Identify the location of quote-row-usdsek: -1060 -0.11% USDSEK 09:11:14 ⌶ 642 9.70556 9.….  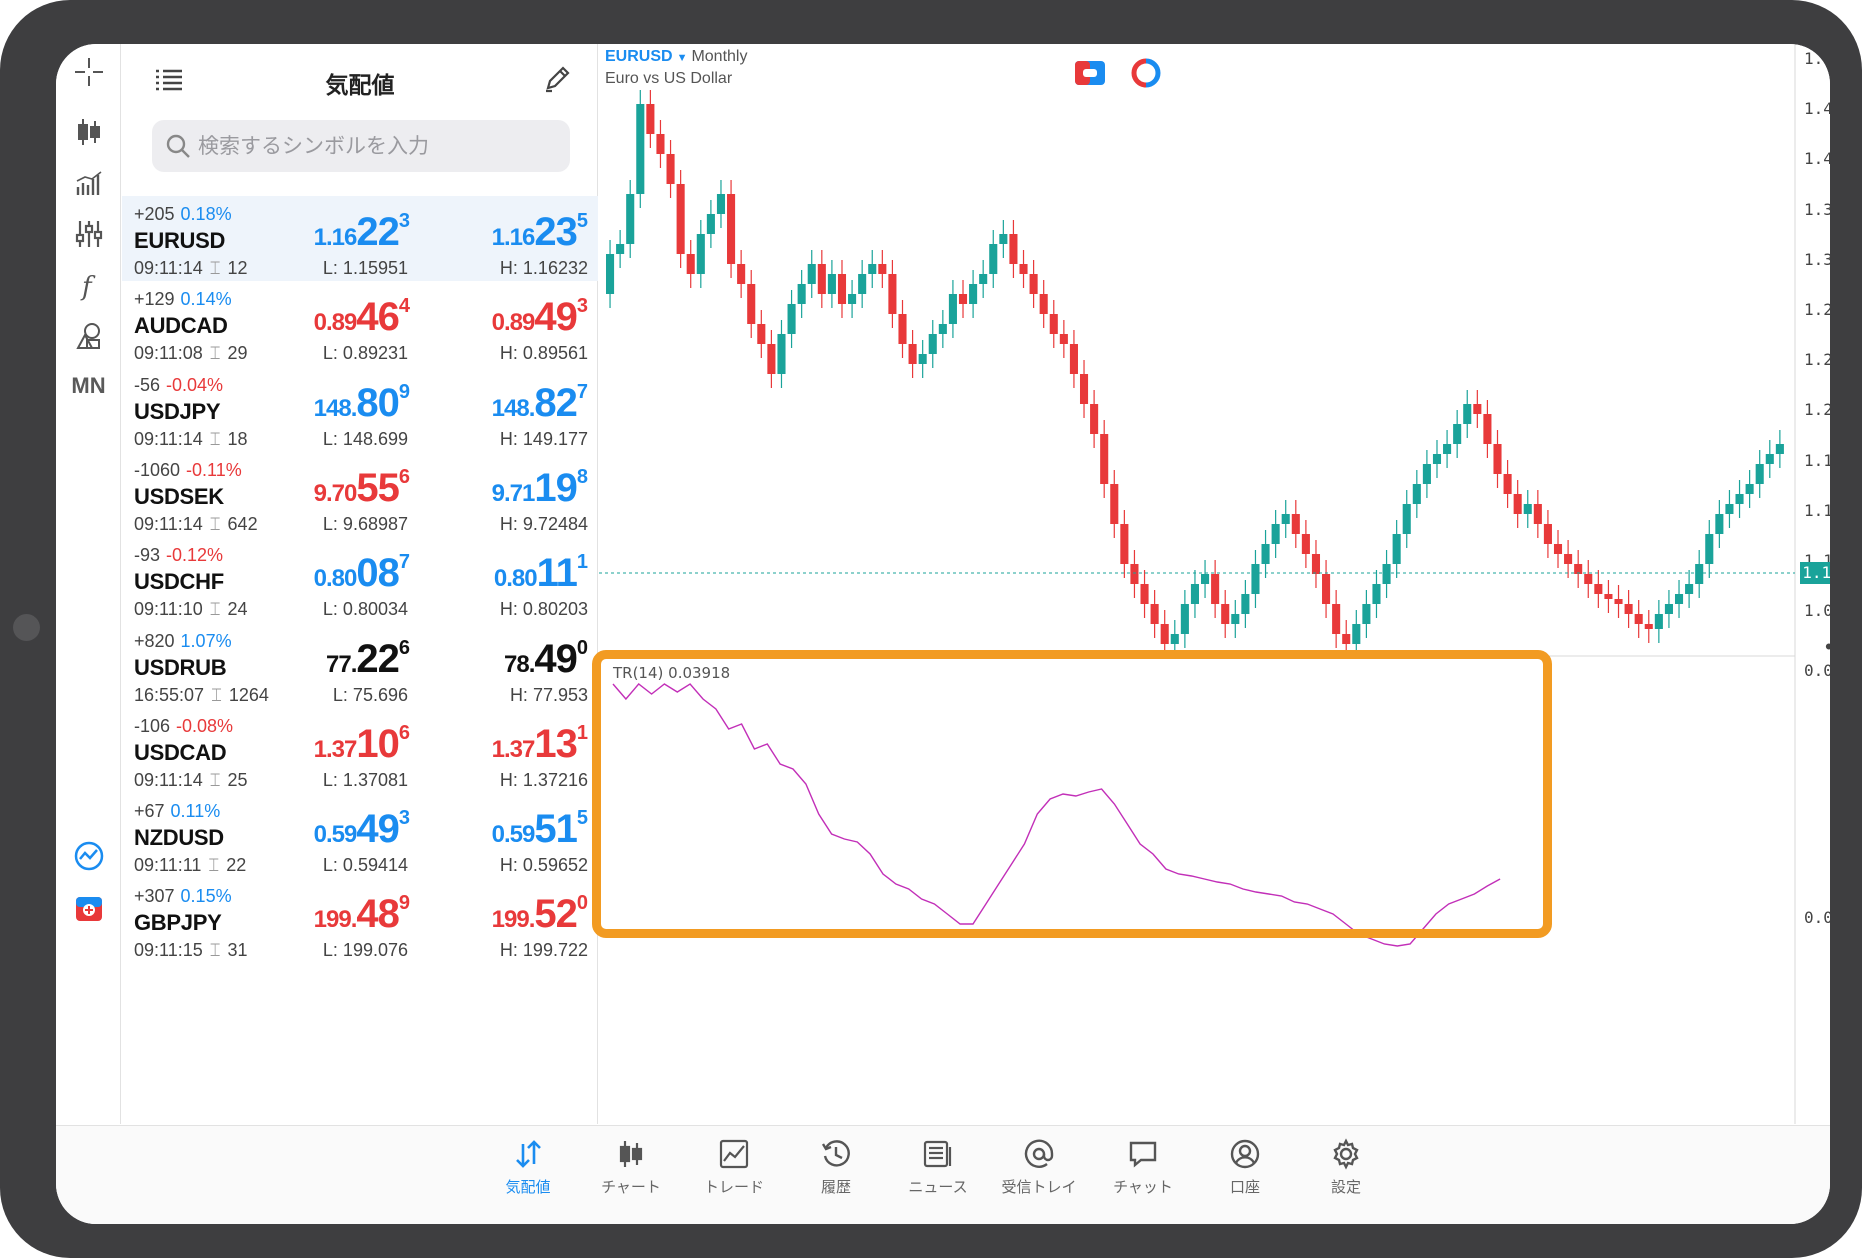
(360, 494).